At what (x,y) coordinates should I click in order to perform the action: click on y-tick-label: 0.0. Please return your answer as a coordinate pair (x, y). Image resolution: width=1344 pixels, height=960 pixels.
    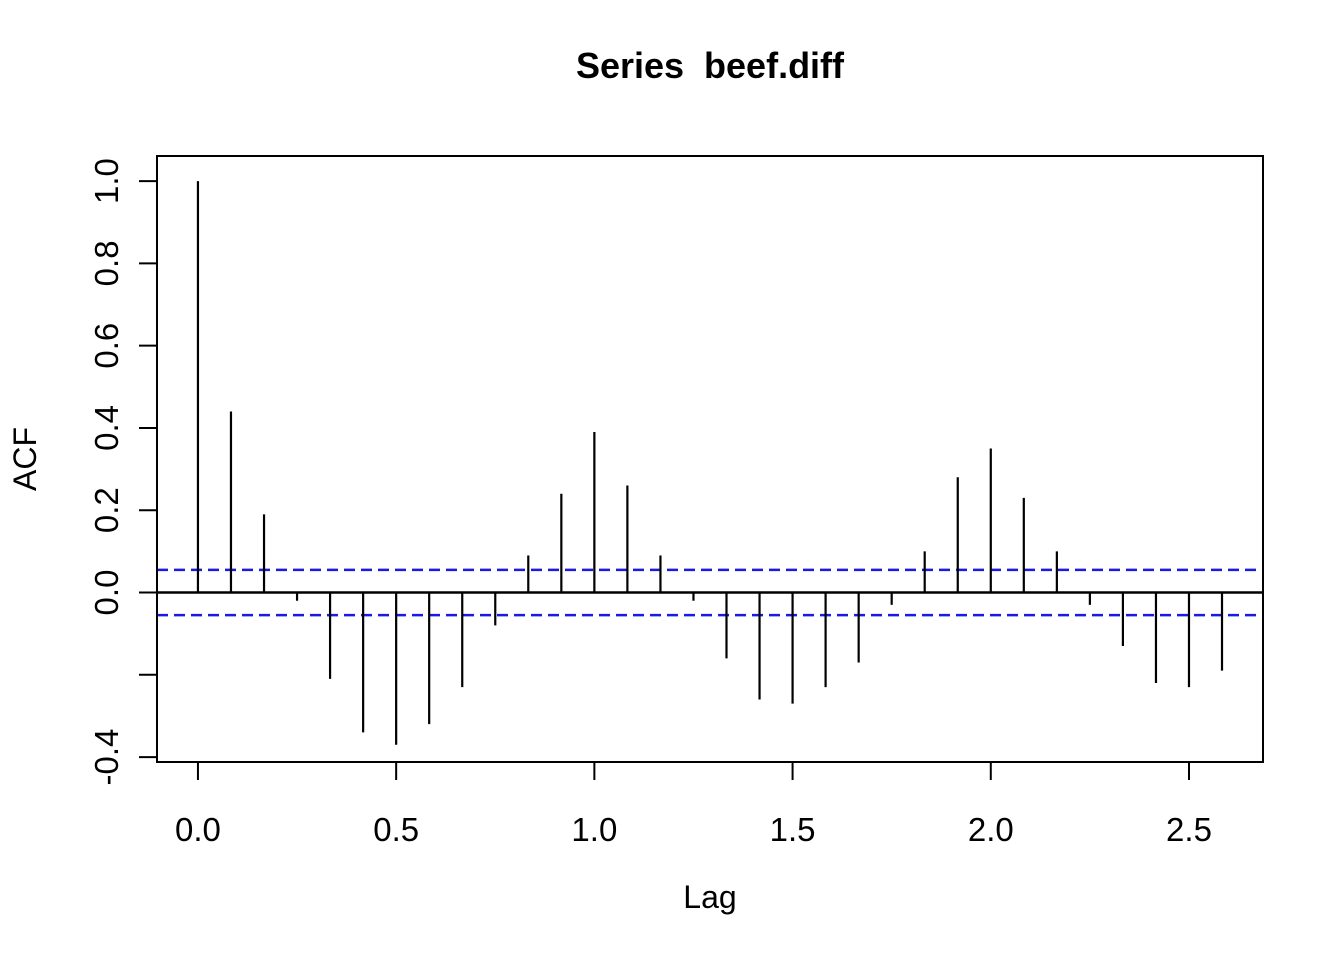
    Looking at the image, I should click on (106, 593).